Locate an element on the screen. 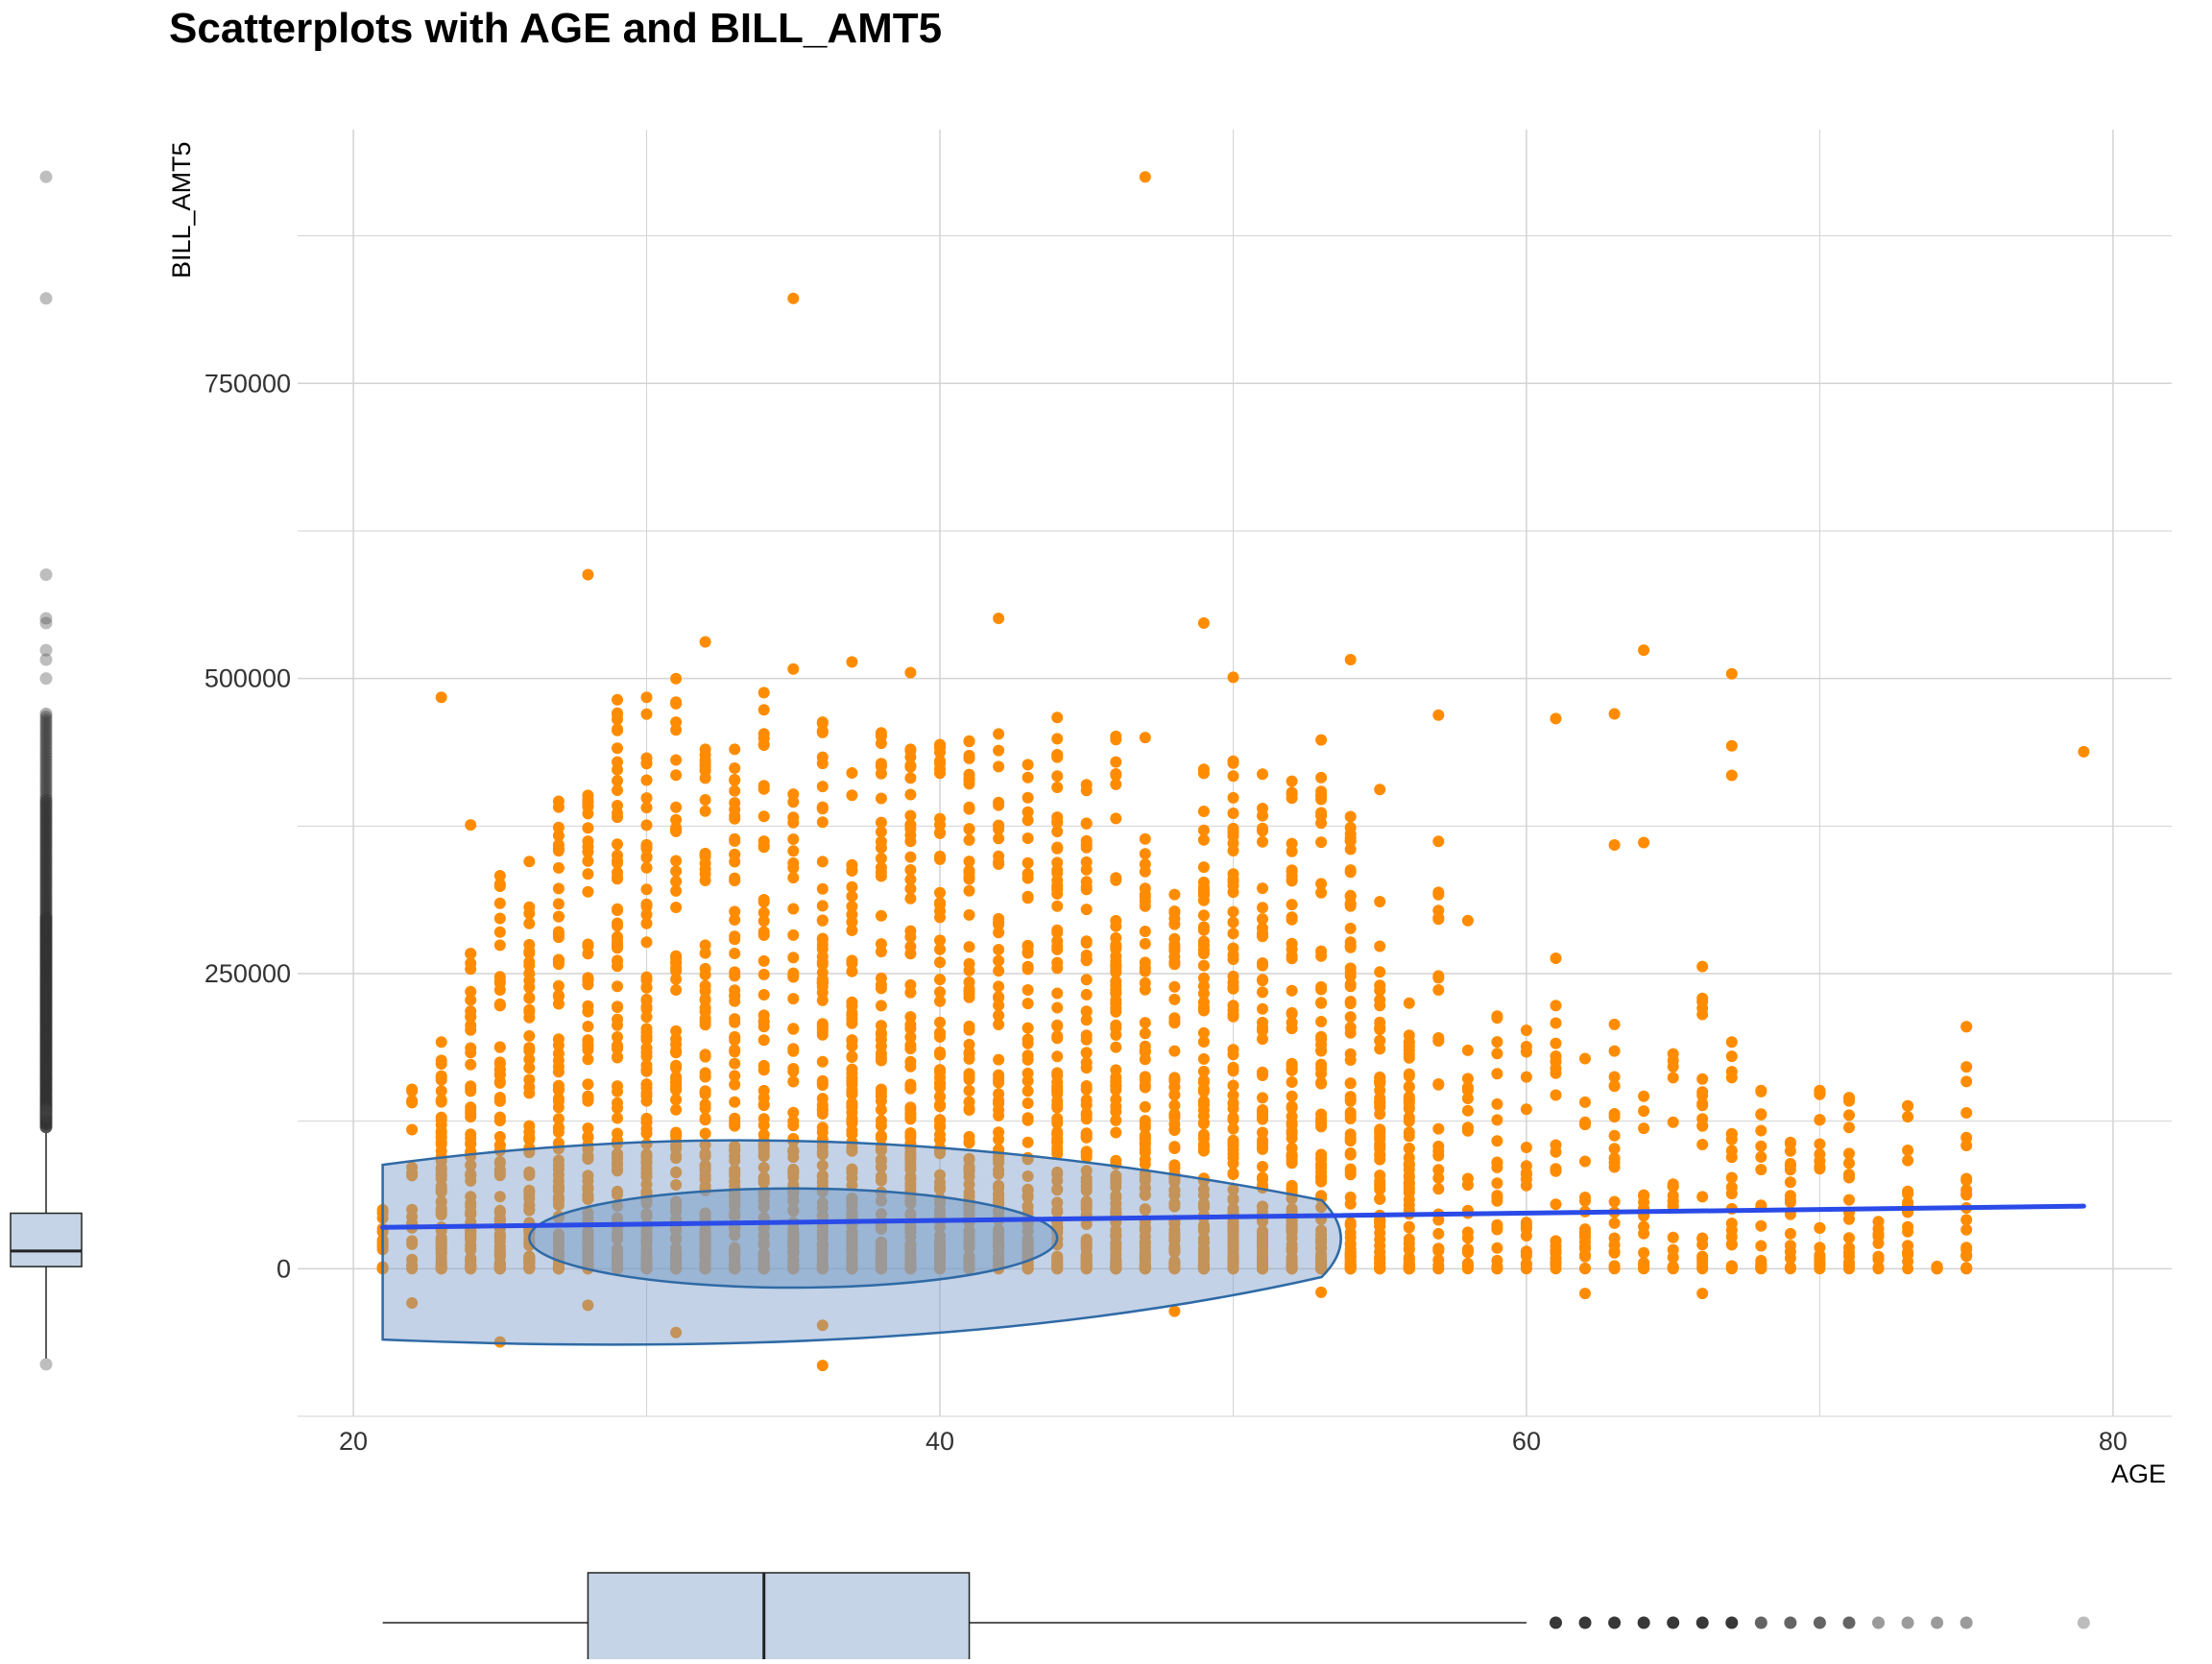  y-axis-title: BILL_AMT5 is located at coordinates (182, 210).